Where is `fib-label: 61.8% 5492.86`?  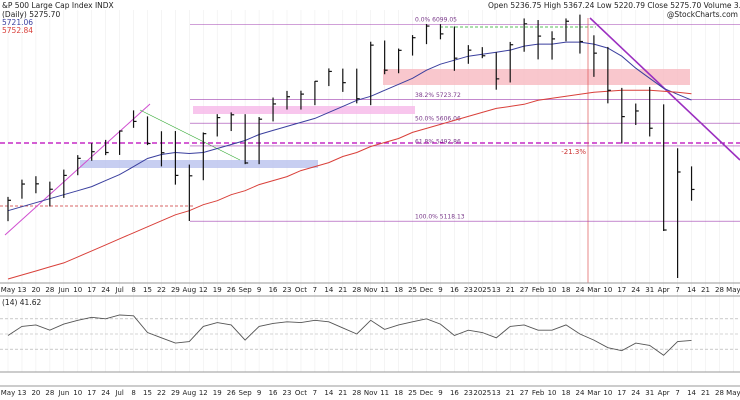 fib-label: 61.8% 5492.86 is located at coordinates (438, 141).